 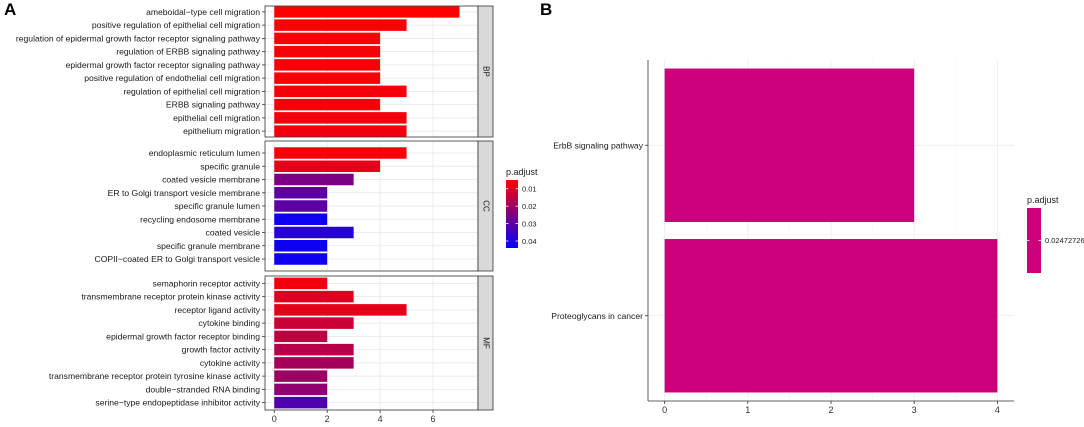 I want to click on legend-tick-label: 0.03, so click(x=529, y=224).